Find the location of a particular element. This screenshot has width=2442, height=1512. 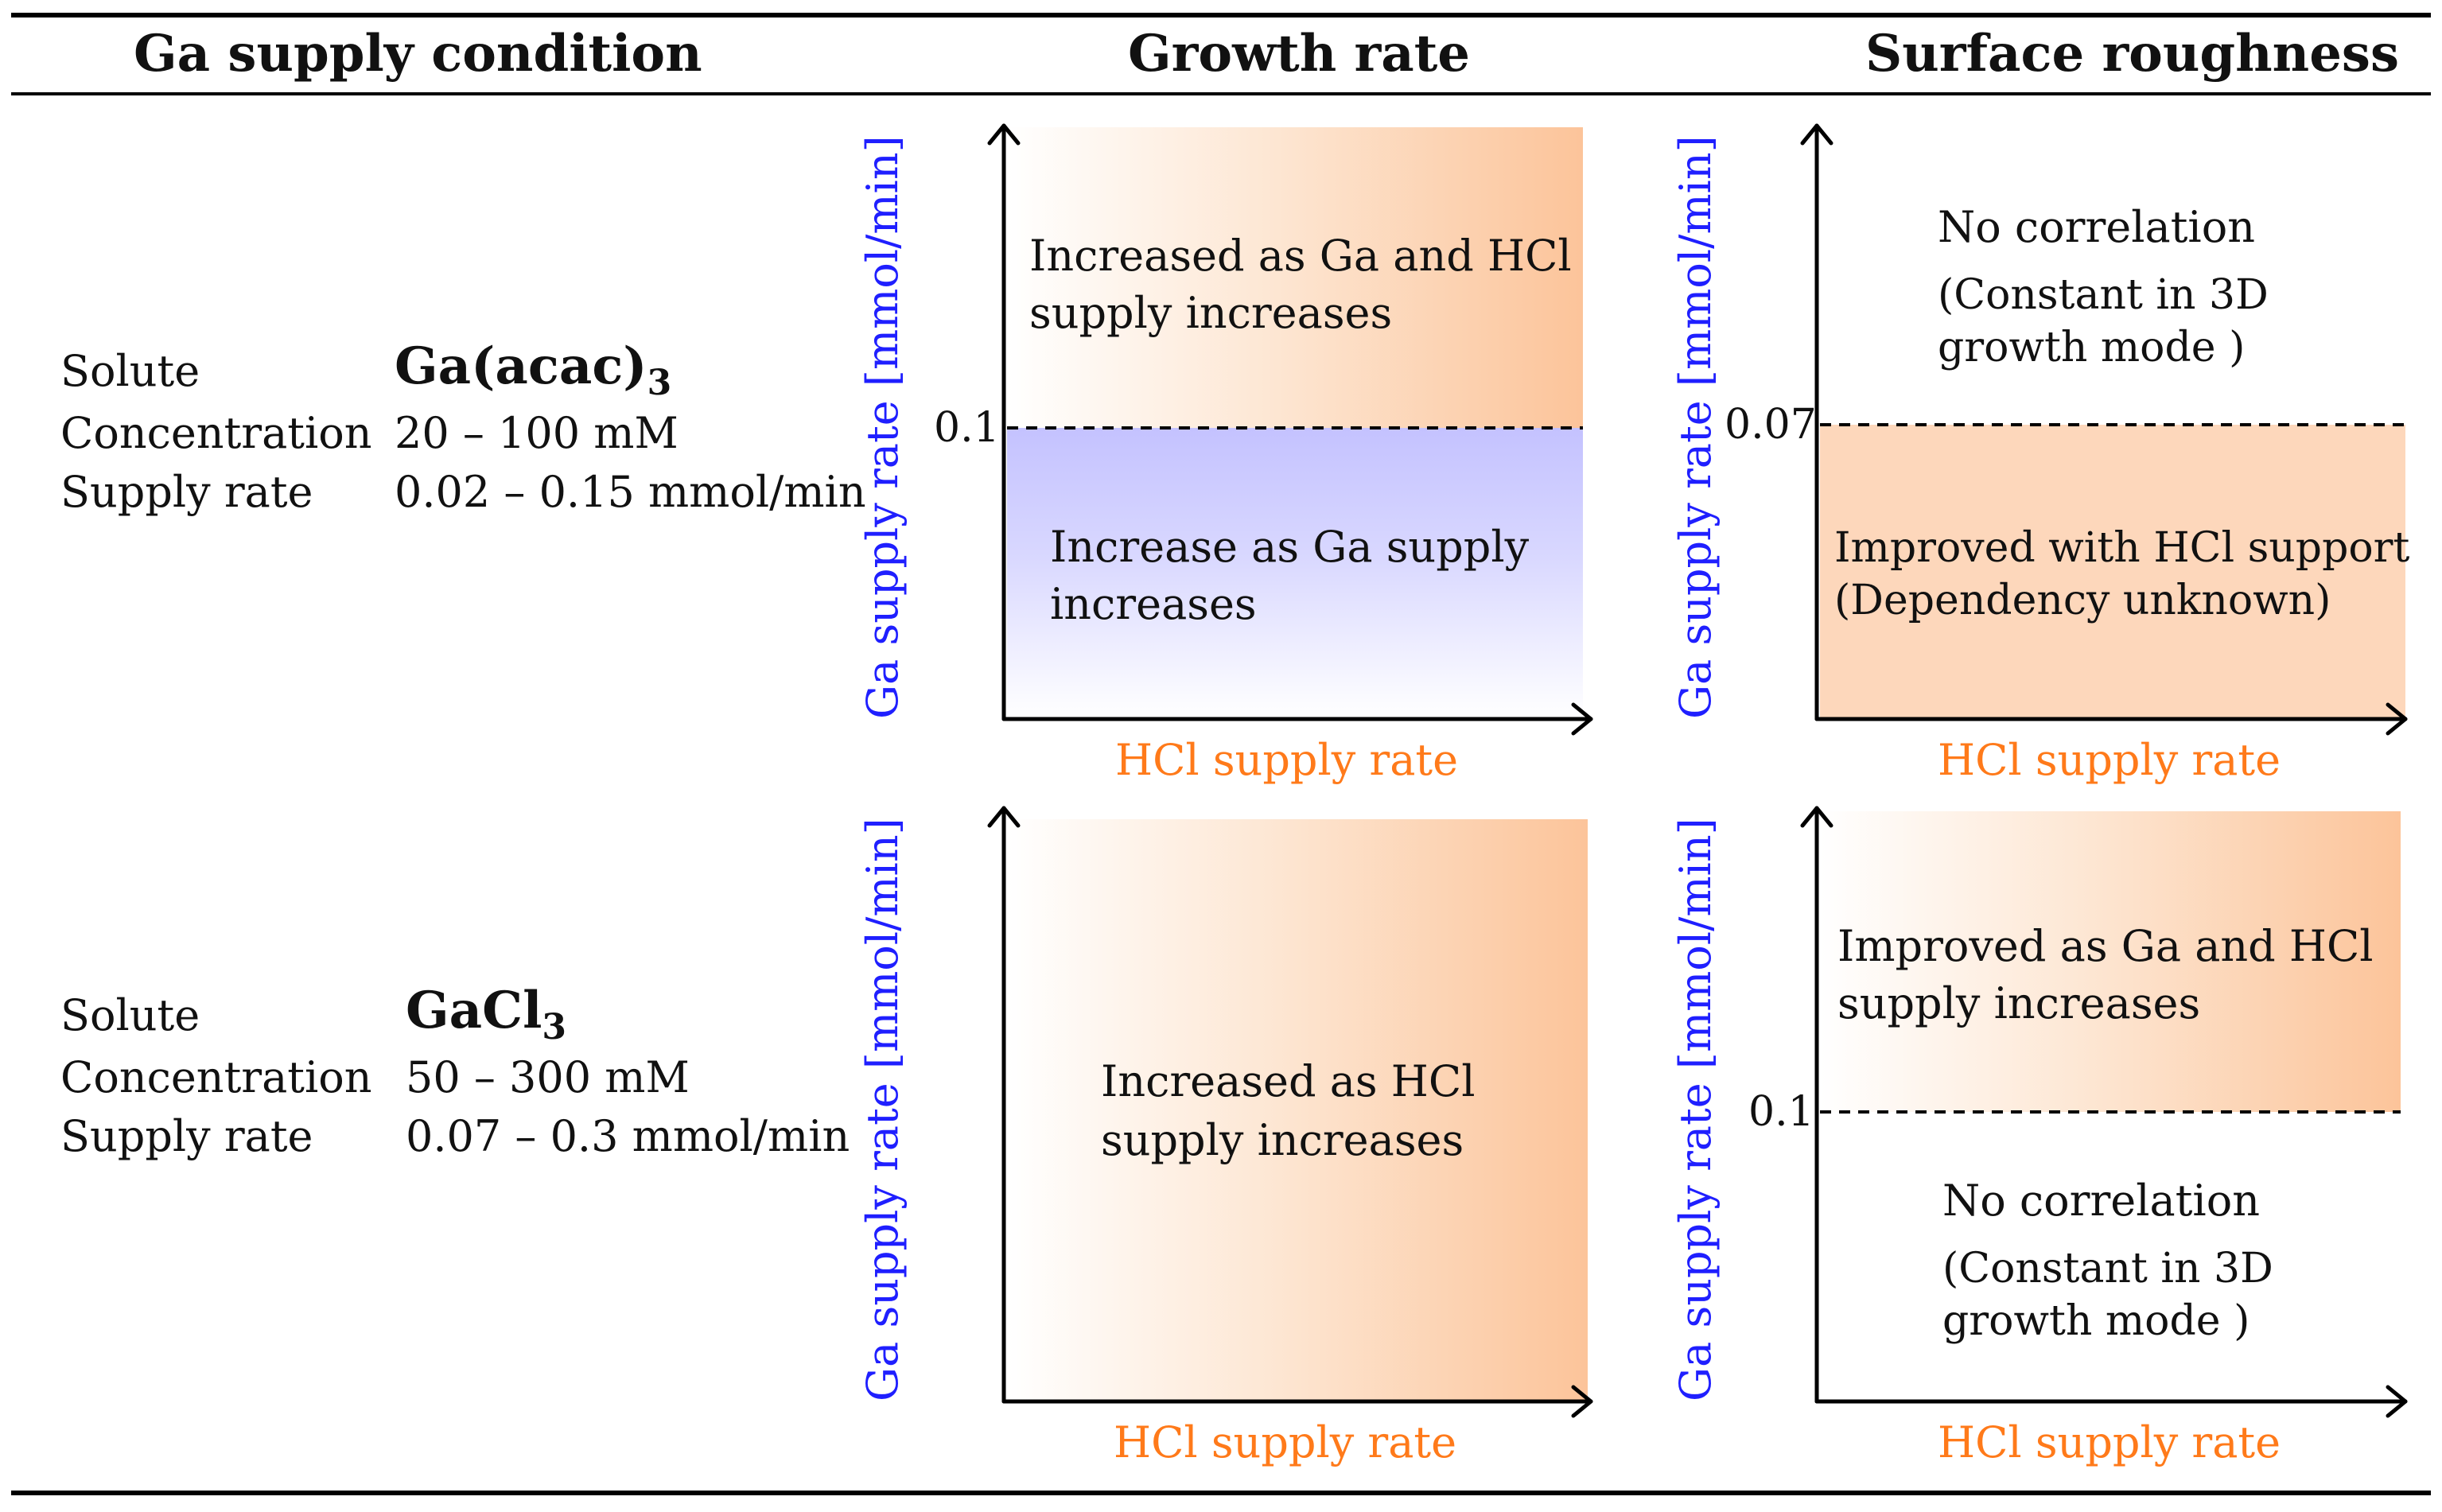

row1-growth-upper-text-2: supply increases is located at coordinates (1211, 313).